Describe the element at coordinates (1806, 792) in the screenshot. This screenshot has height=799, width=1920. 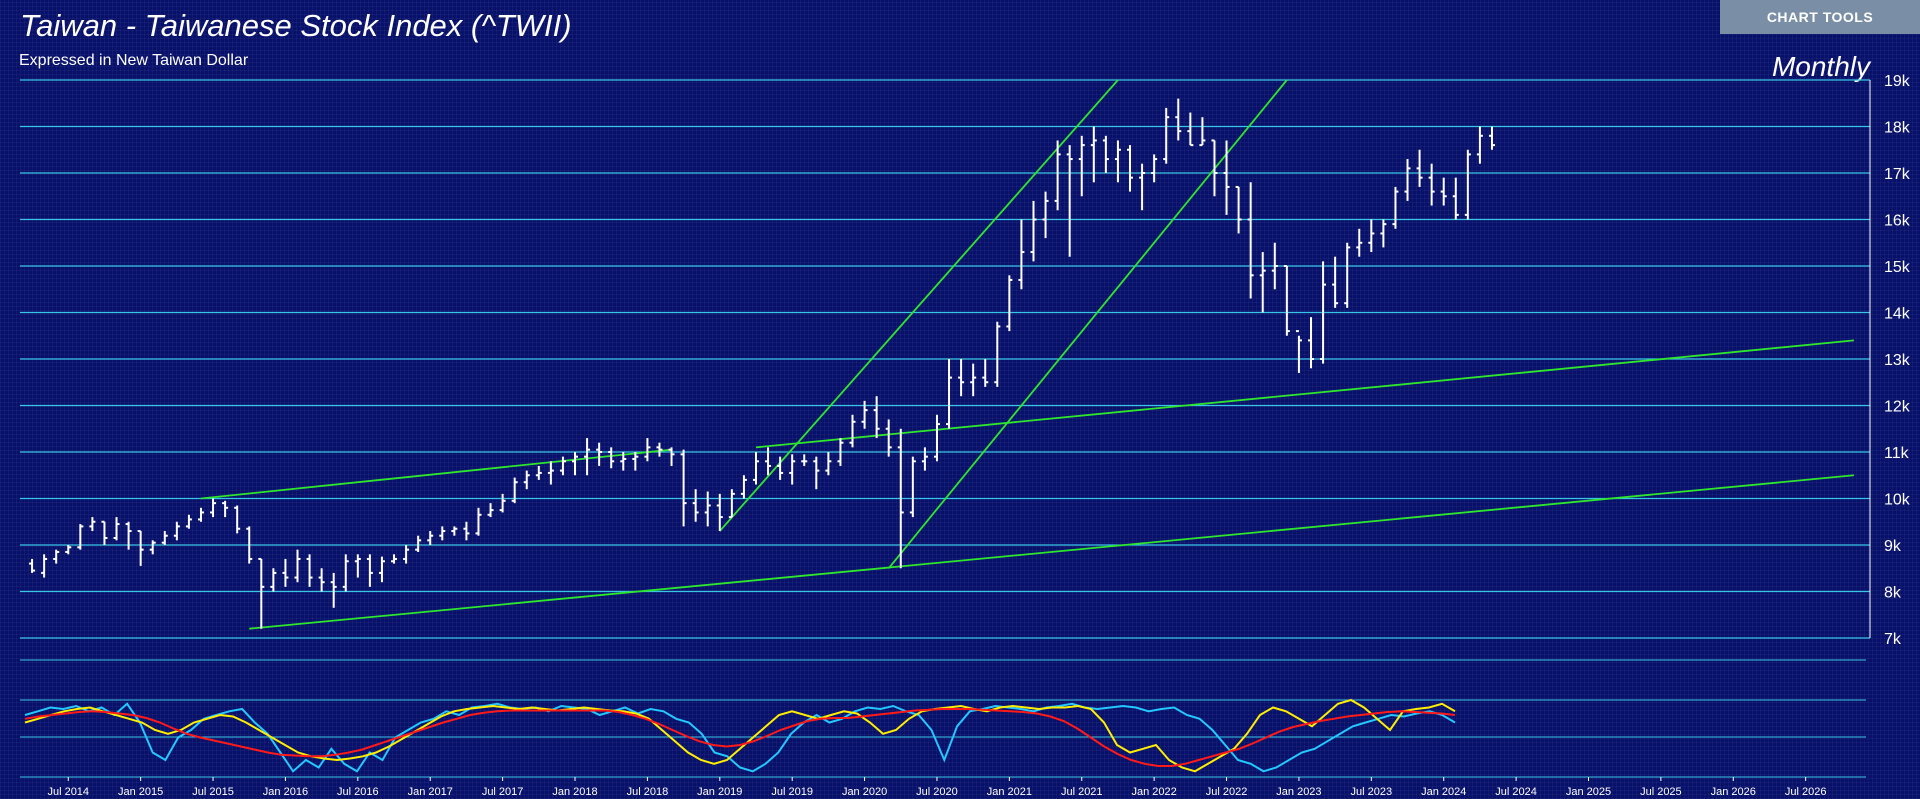
I see `x-tick-label: Jul 2026` at that location.